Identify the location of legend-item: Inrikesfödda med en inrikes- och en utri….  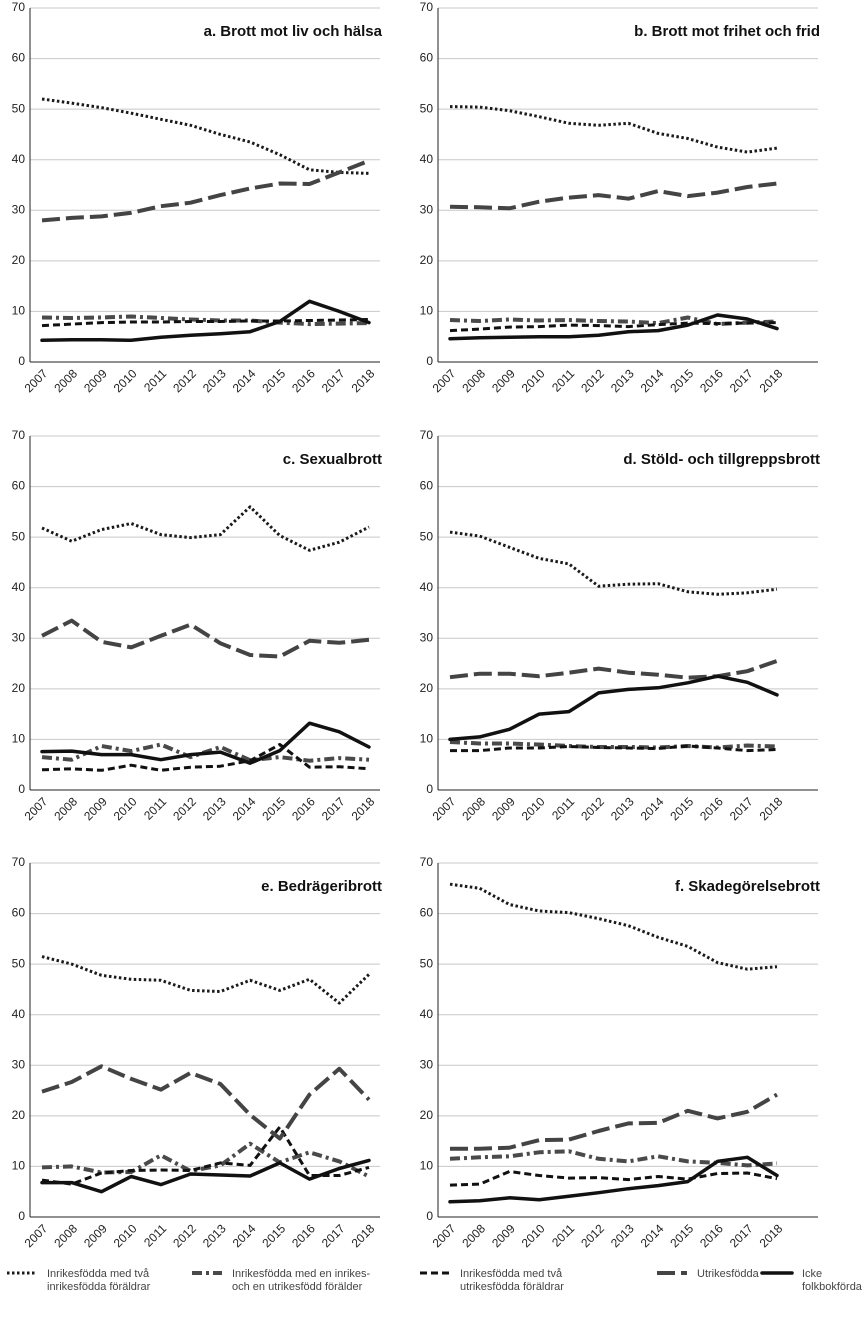
(290, 1281).